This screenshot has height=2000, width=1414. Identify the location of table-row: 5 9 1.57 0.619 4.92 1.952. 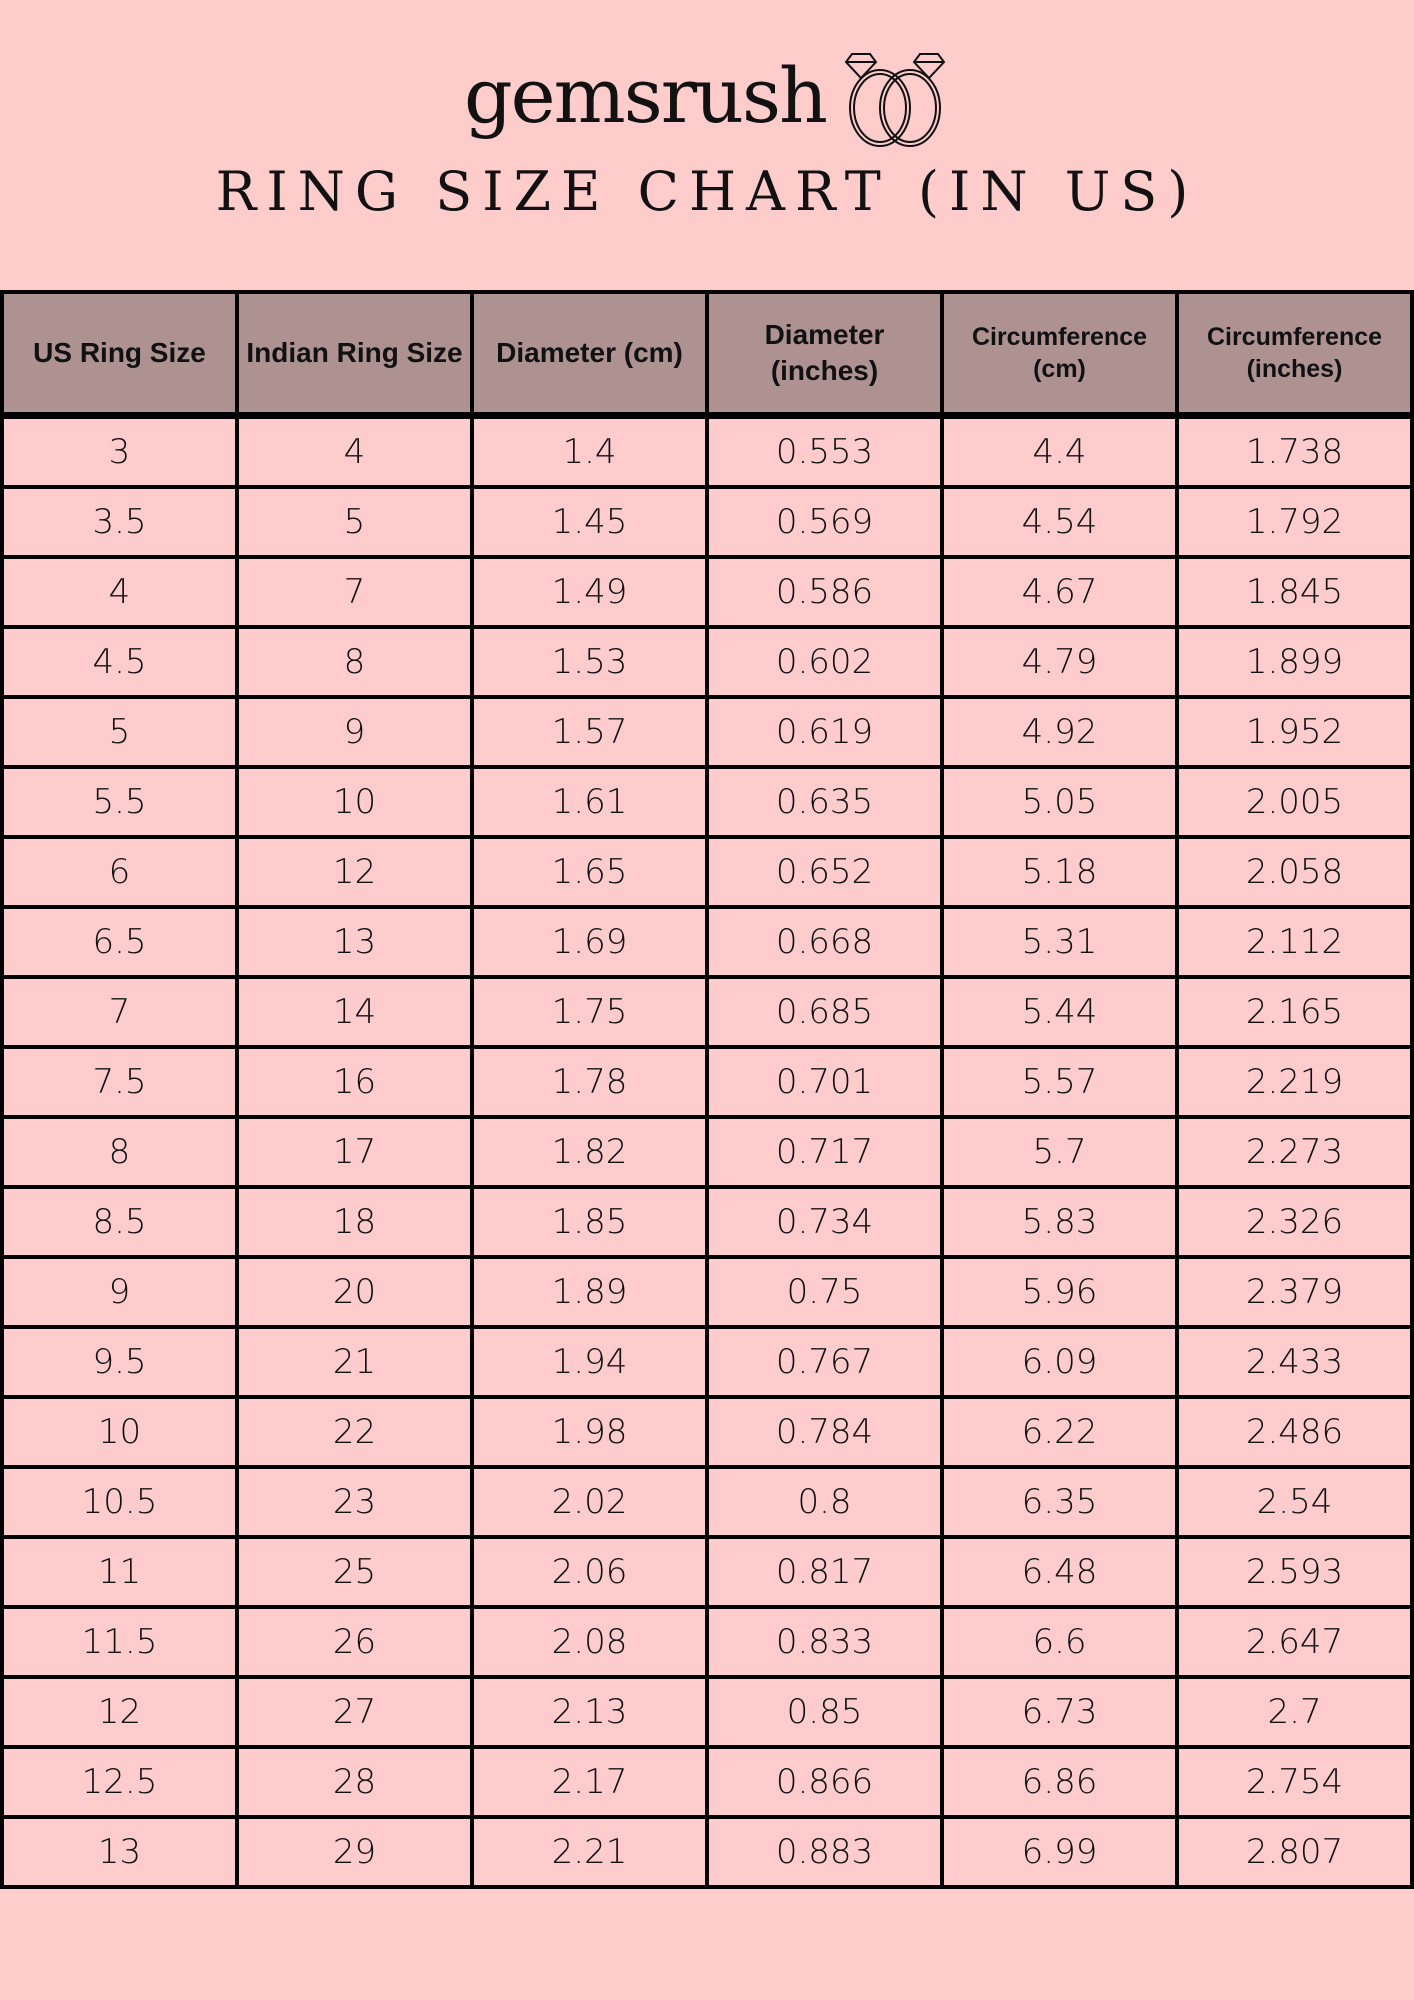
(707, 732).